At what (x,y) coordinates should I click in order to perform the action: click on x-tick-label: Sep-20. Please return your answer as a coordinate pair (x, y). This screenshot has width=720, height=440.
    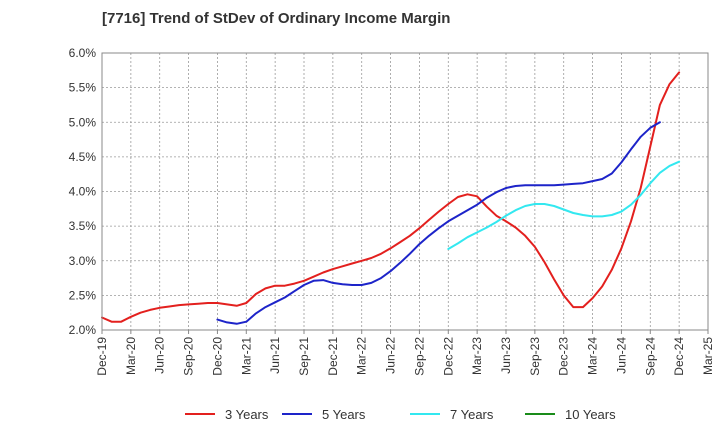
    Looking at the image, I should click on (189, 356).